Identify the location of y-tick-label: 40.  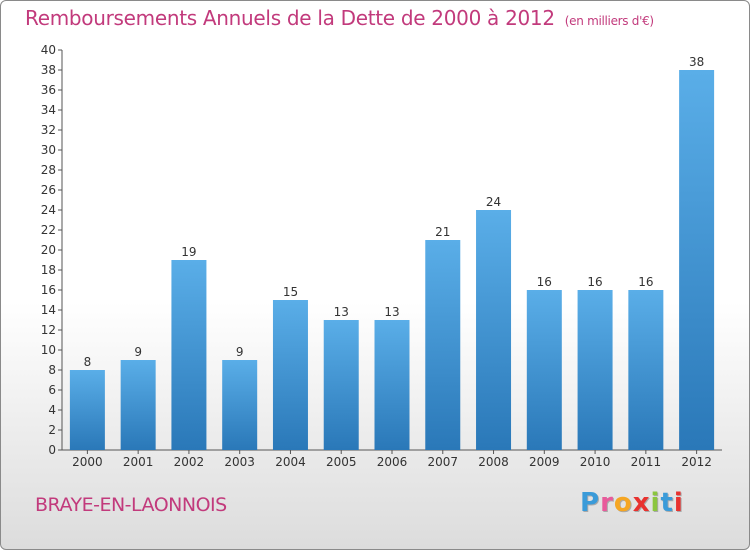
(48, 50).